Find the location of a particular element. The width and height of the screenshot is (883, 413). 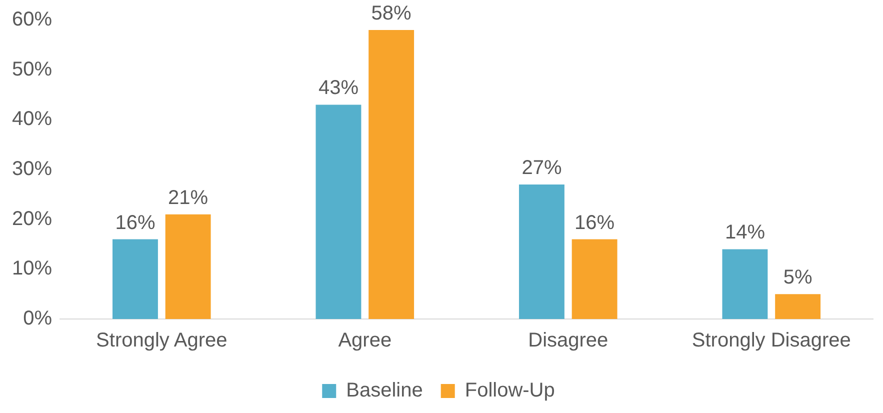

legend-label: Baseline is located at coordinates (384, 391).